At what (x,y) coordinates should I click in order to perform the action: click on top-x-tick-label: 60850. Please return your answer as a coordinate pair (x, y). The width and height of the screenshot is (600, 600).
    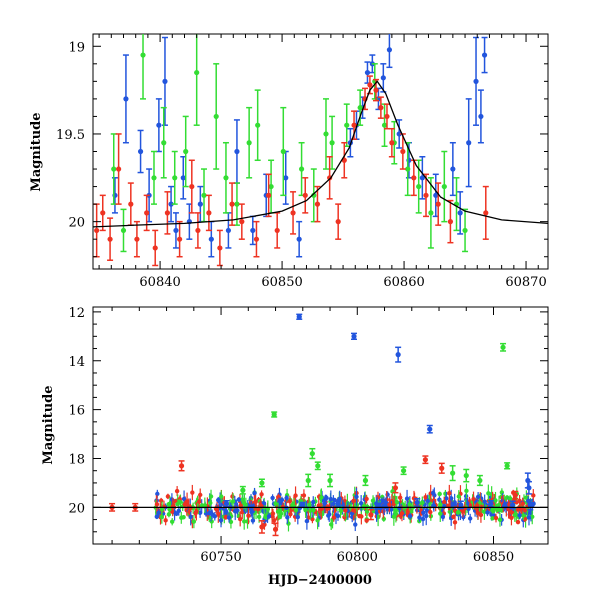
    Looking at the image, I should click on (281, 282).